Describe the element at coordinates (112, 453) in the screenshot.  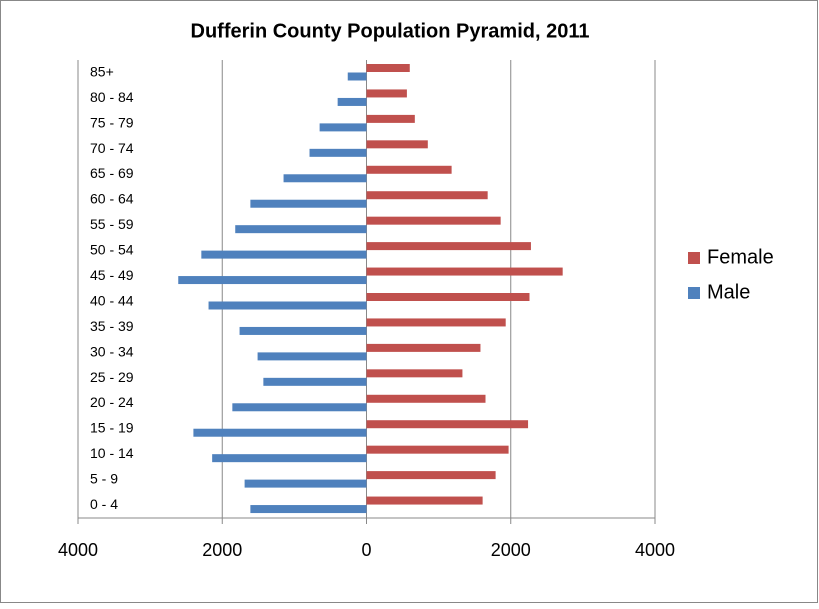
I see `category-label: 10 - 14` at that location.